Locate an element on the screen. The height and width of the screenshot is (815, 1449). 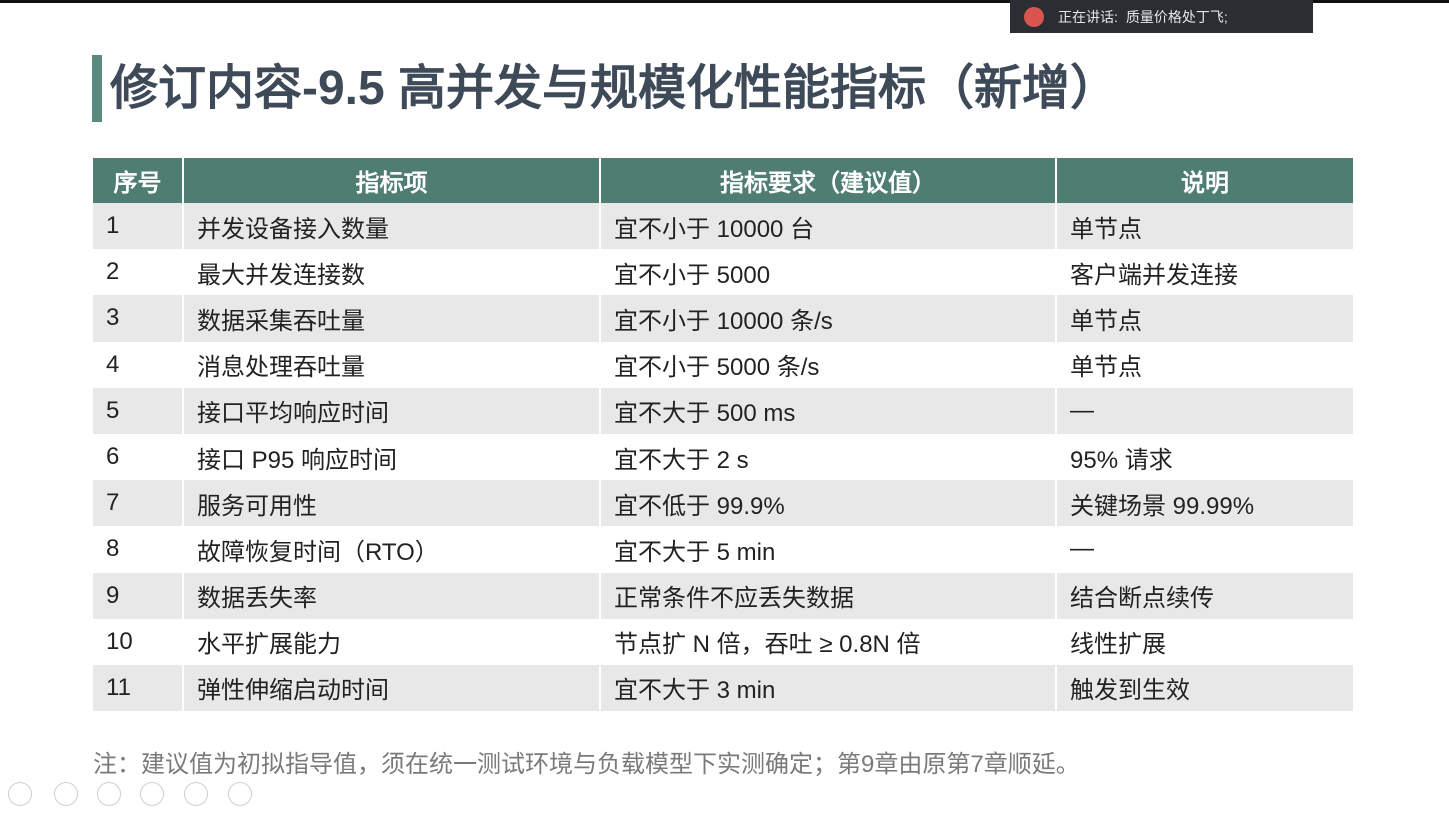
table-row: 3 数据采集吞吐量 宜不小于 10000 条/s 单节点 is located at coordinates (723, 318).